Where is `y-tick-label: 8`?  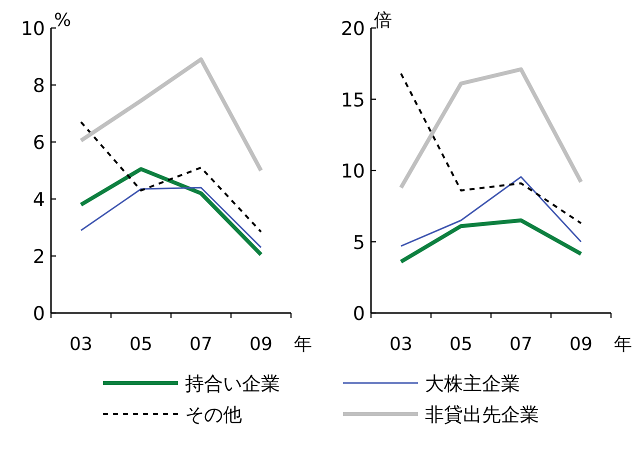 y-tick-label: 8 is located at coordinates (38, 86).